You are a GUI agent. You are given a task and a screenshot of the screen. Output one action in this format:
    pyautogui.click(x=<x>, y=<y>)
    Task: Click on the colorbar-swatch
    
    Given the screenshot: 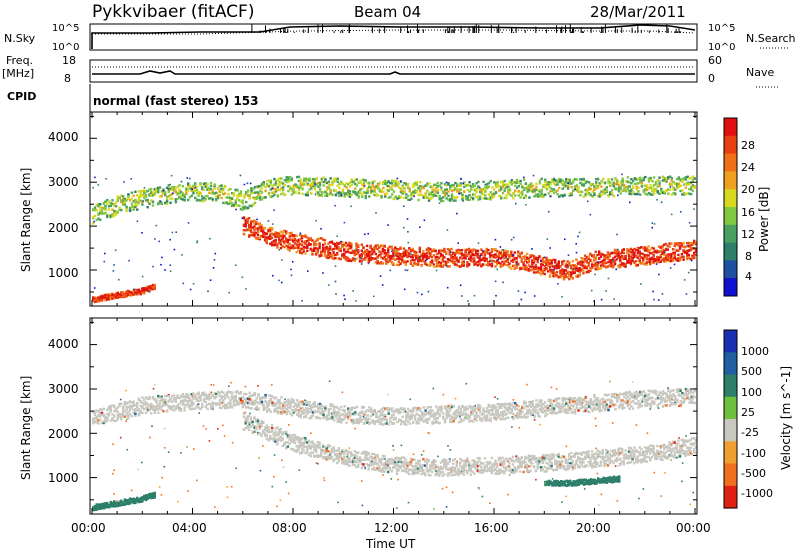 What is the action you would take?
    pyautogui.click(x=730, y=234)
    